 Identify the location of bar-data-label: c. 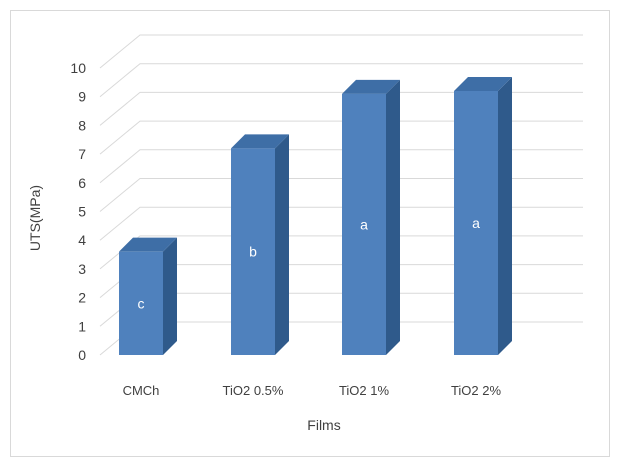
(141, 303).